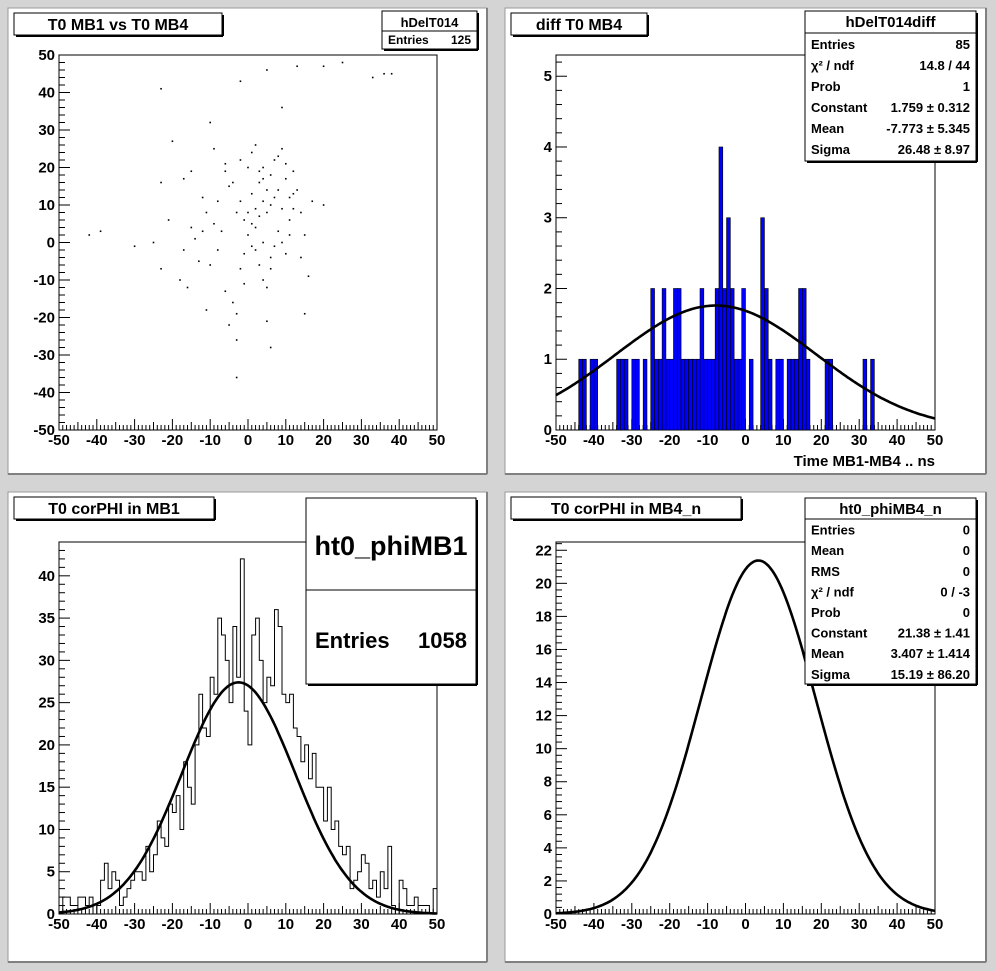  I want to click on y-tick-label: 16, so click(543, 649).